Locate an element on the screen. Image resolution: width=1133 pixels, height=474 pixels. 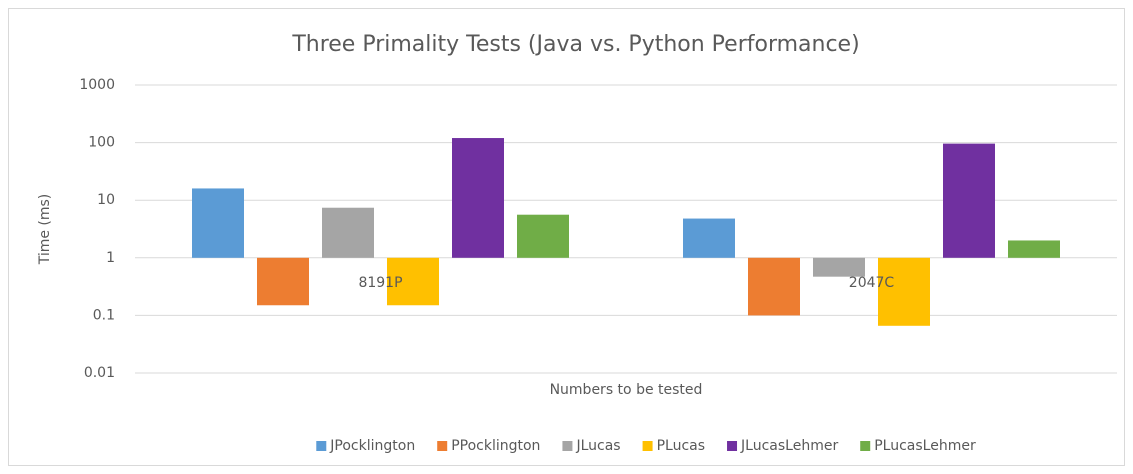
y-axis-label: Time (ms) is located at coordinates (45, 230).